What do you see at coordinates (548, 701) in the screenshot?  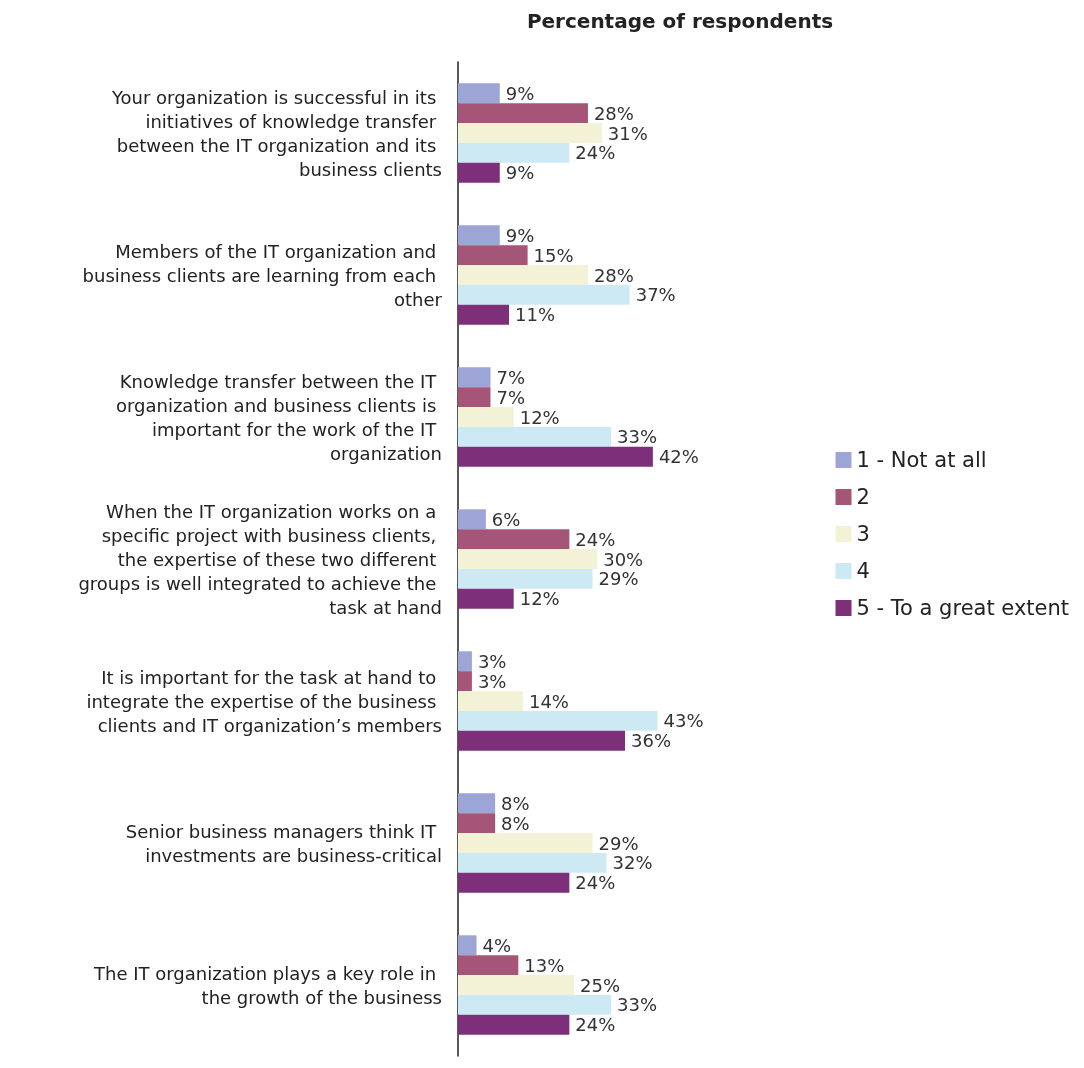 I see `data-label: 14%` at bounding box center [548, 701].